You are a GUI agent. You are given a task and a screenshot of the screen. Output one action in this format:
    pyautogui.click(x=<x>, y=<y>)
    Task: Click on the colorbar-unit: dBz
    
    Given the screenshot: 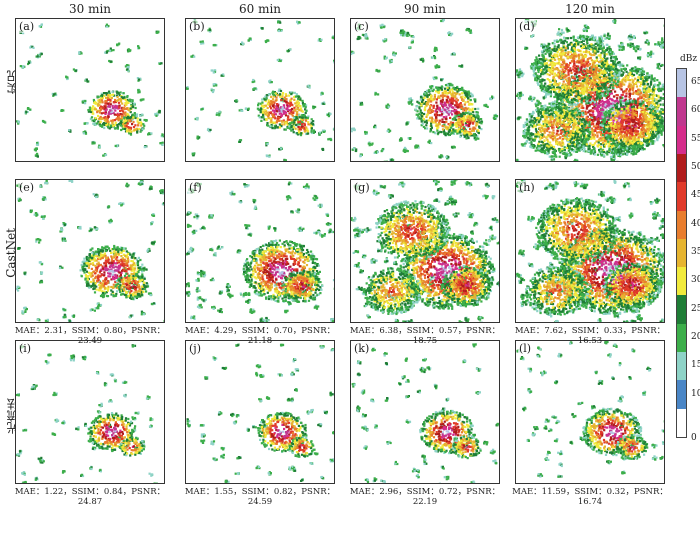 What is the action you would take?
    pyautogui.click(x=688, y=59)
    